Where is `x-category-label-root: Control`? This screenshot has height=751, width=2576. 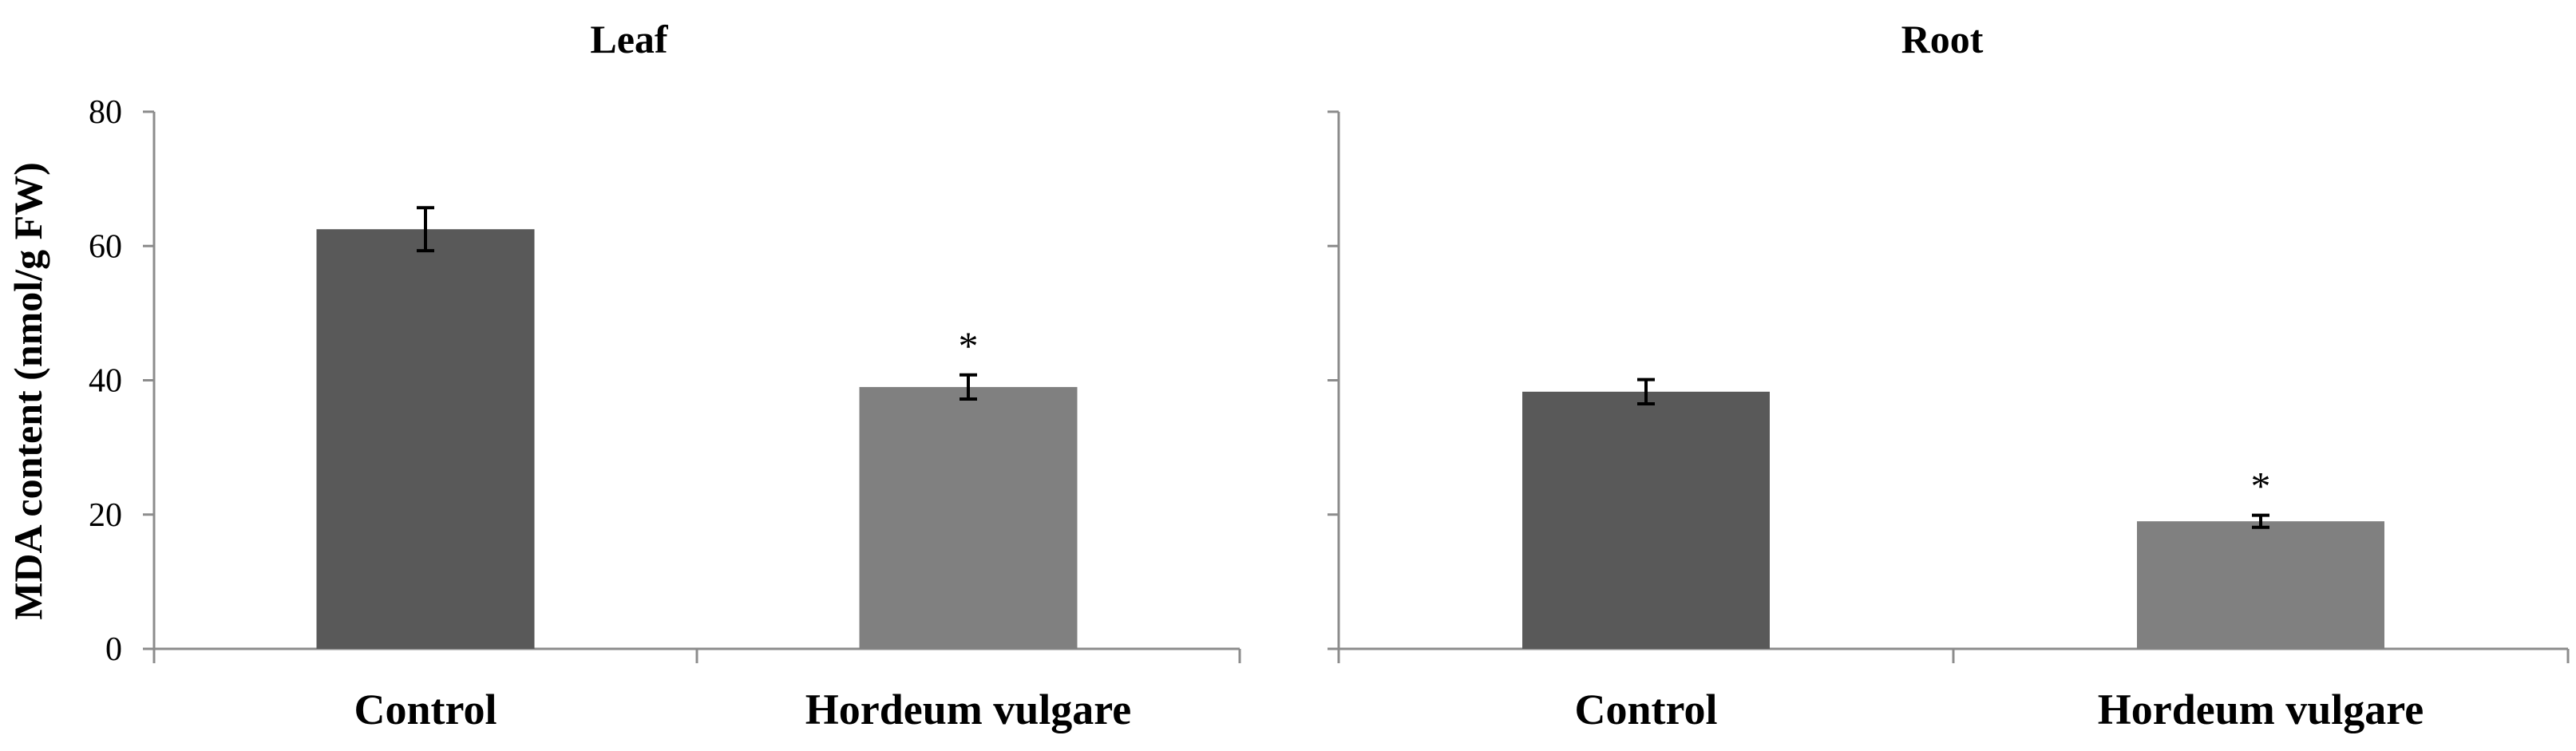
x-category-label-root: Control is located at coordinates (1646, 709).